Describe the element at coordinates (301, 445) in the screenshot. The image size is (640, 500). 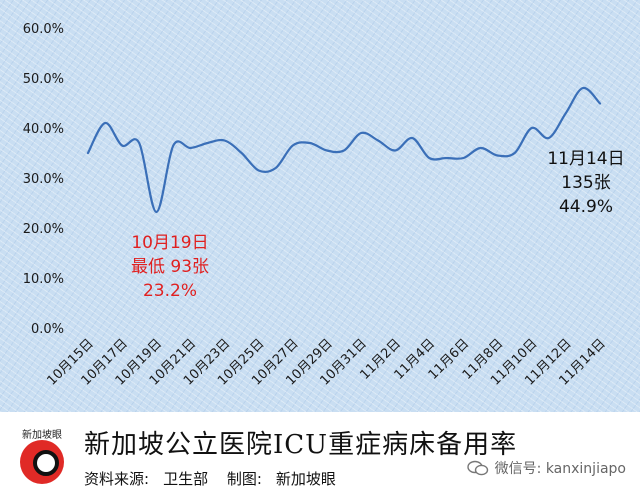
I see `chart-title: 新加坡公立医院ICU重症病床备用率` at that location.